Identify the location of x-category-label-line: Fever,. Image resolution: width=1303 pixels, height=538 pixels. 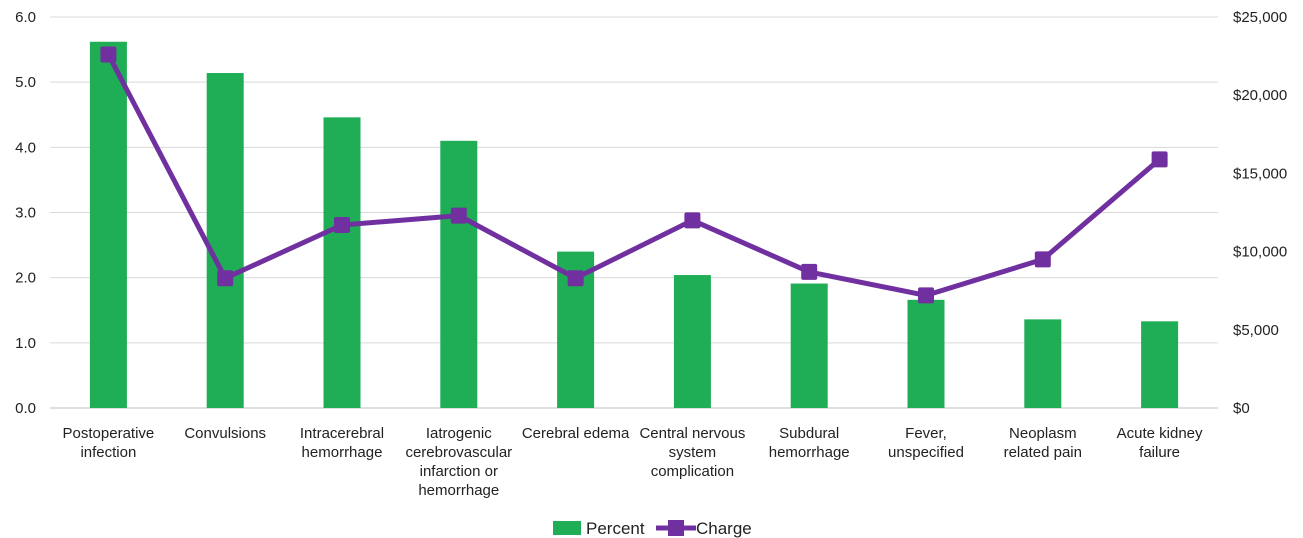
(926, 433).